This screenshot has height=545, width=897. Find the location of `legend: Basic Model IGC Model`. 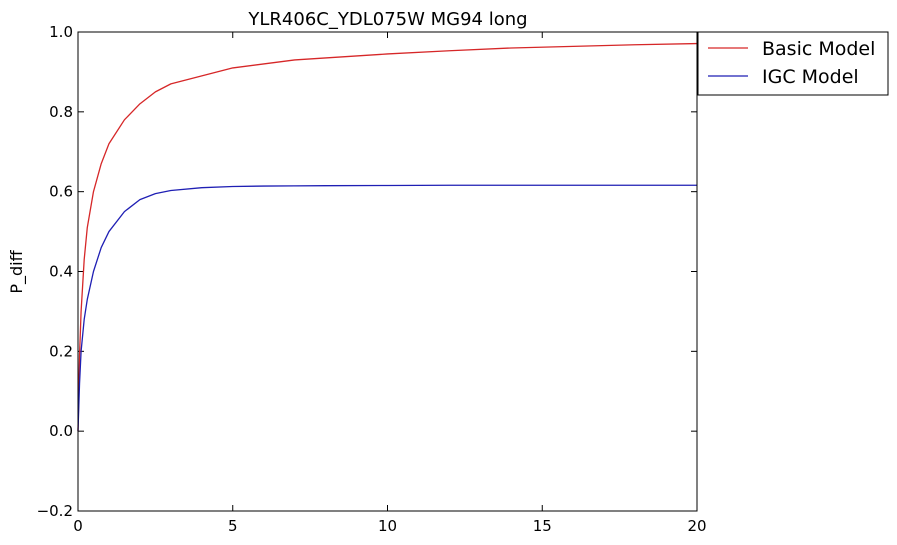

legend: Basic Model IGC Model is located at coordinates (793, 63).